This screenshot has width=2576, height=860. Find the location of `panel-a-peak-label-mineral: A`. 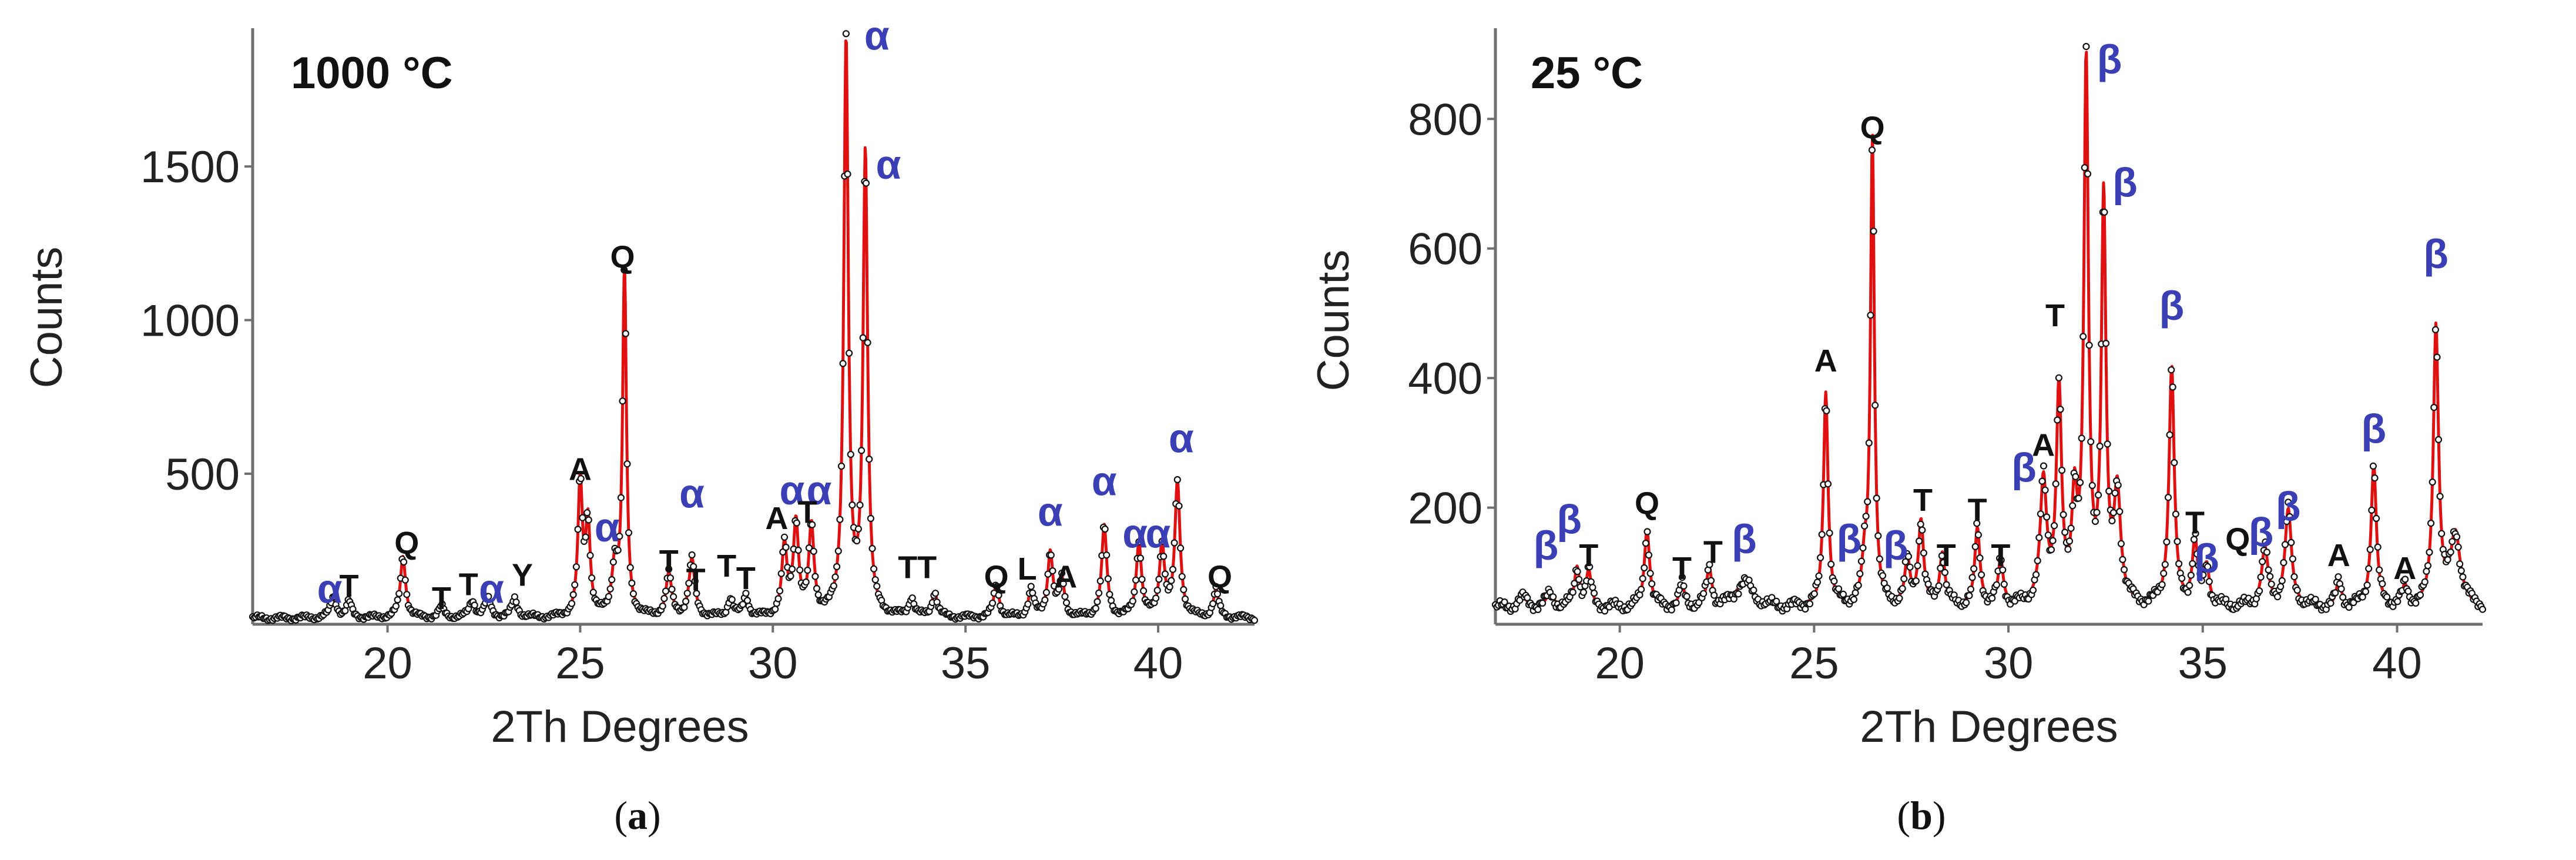

panel-a-peak-label-mineral: A is located at coordinates (581, 469).